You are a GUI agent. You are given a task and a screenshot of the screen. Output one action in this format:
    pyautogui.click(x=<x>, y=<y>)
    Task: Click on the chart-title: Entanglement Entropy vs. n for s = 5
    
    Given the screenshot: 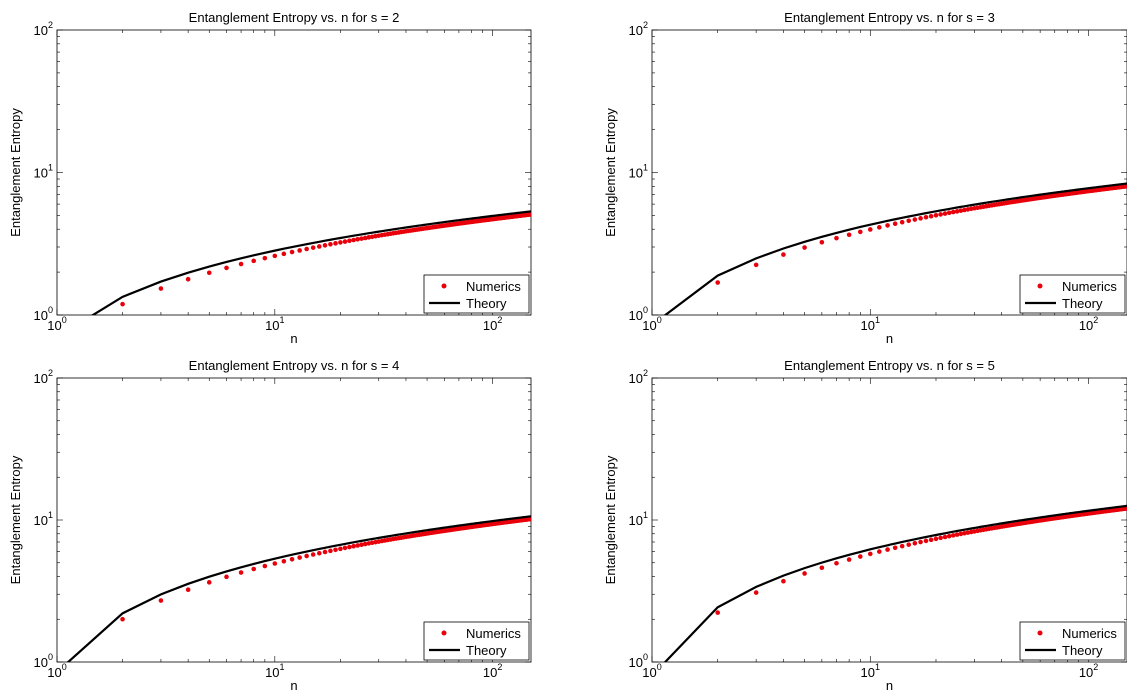 What is the action you would take?
    pyautogui.click(x=889, y=365)
    